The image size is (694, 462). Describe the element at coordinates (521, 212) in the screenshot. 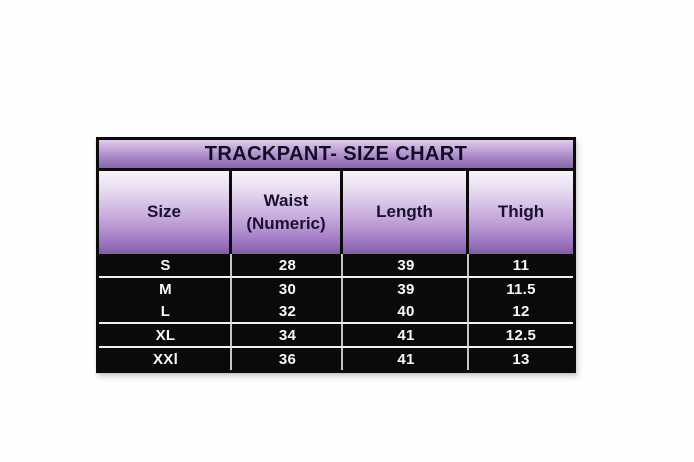

I see `column-header-thigh: Thigh` at that location.